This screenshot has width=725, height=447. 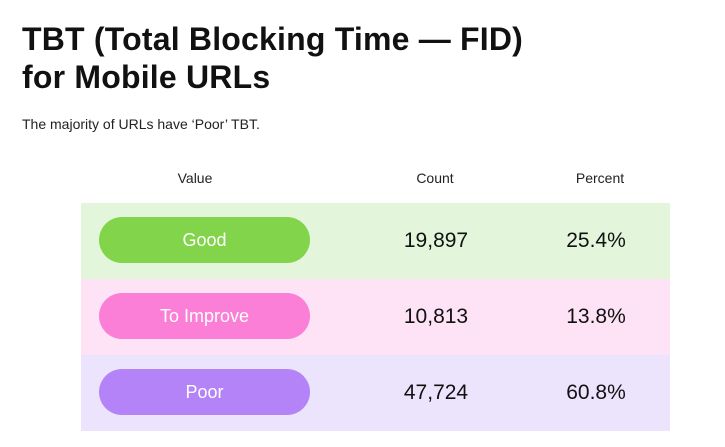 I want to click on count-cell-good: 19,897, so click(x=436, y=240).